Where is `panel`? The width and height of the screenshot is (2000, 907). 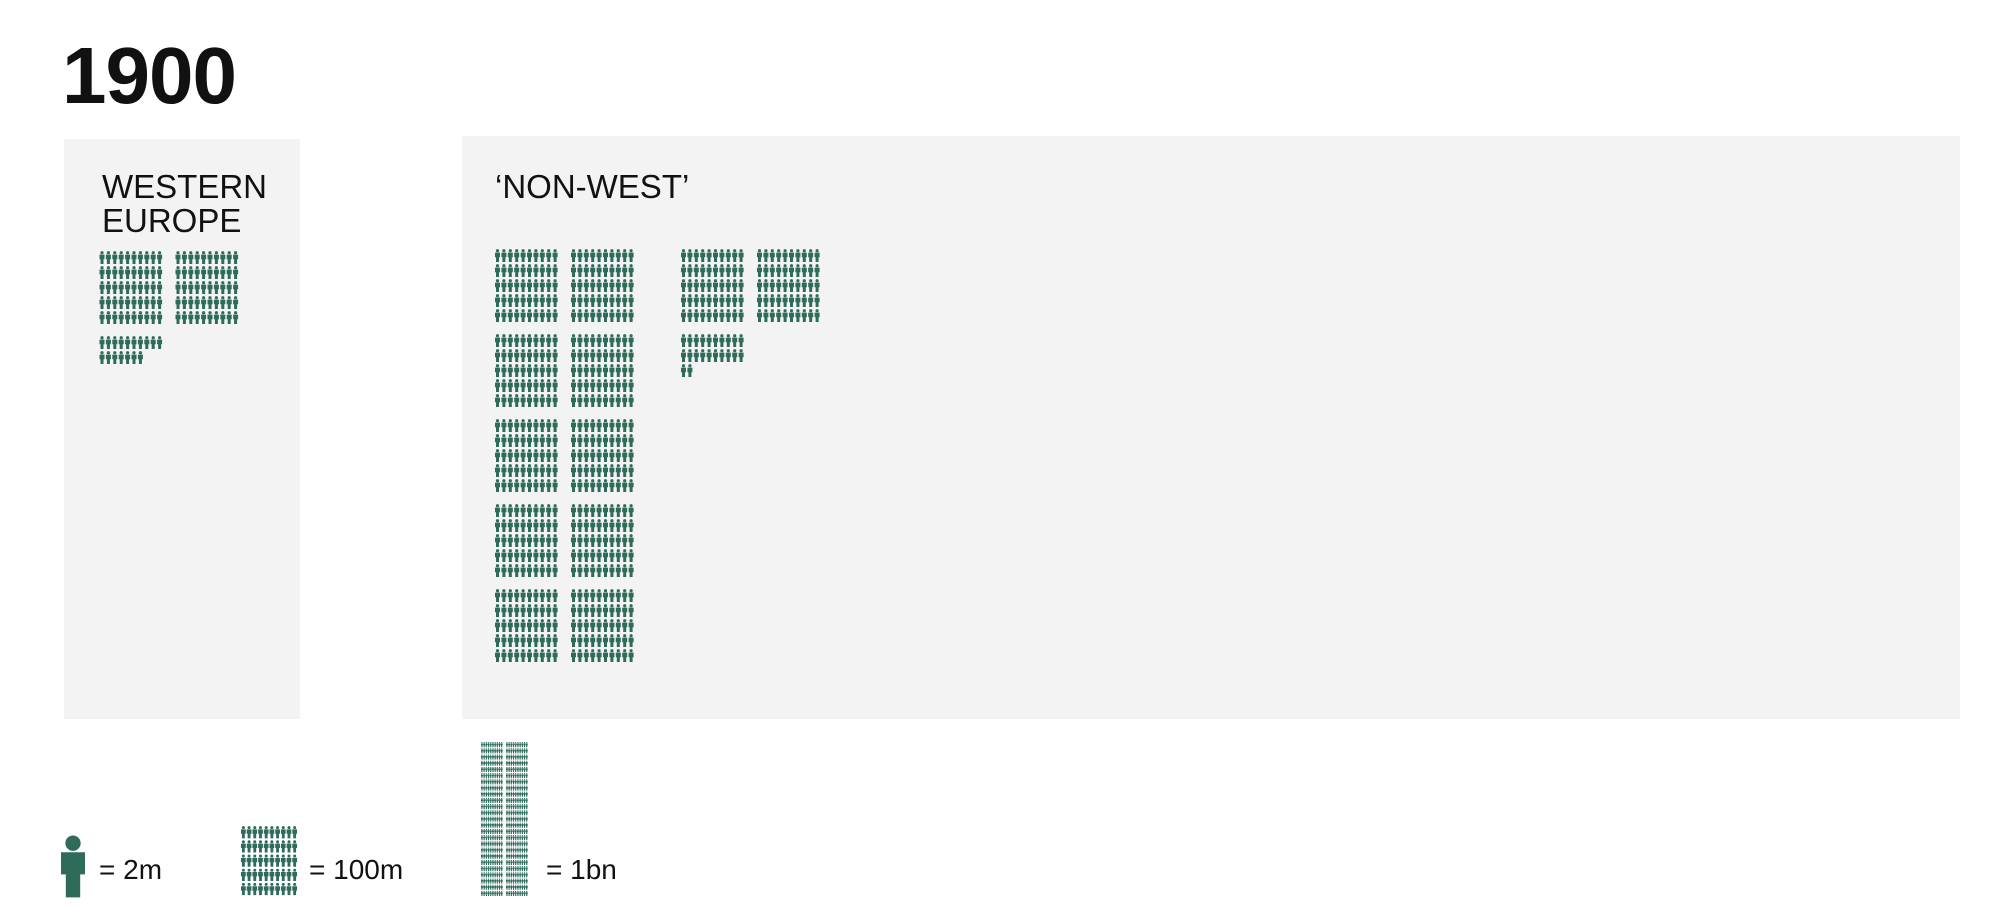 panel is located at coordinates (182, 429).